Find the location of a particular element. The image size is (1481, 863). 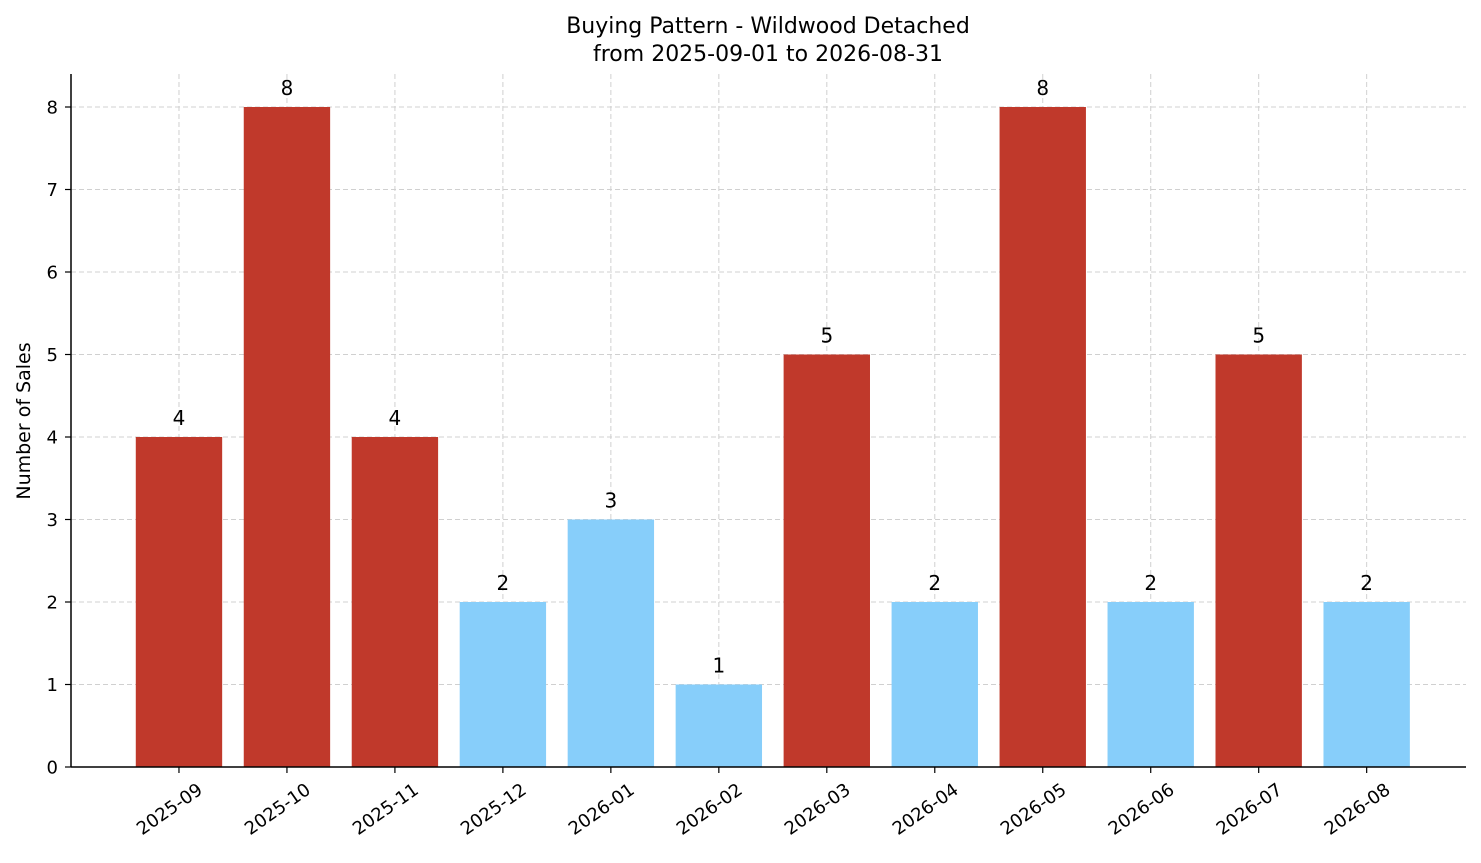

y-tick-label: 2 is located at coordinates (52, 603).